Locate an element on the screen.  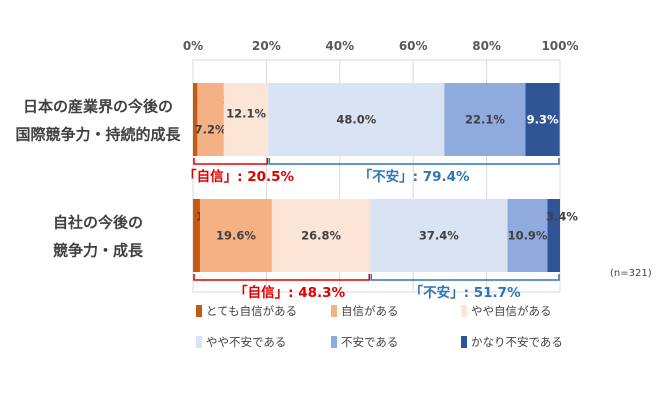
legend-item: やや自信がある is located at coordinates (506, 311).